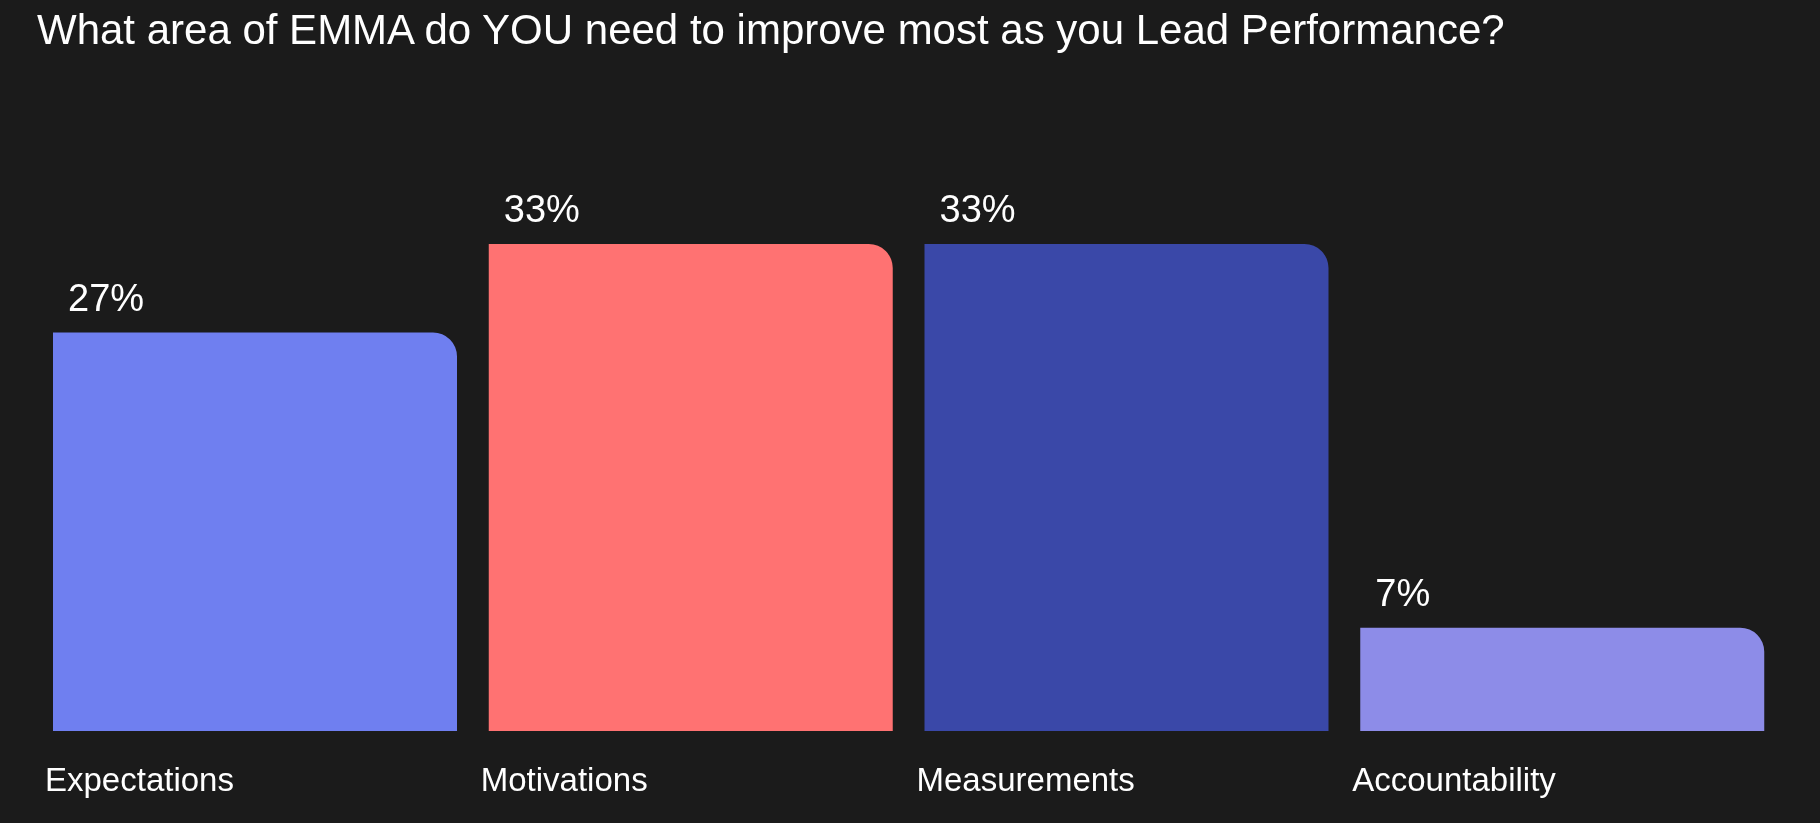 This screenshot has width=1820, height=823. What do you see at coordinates (1403, 592) in the screenshot?
I see `data-label: 7%` at bounding box center [1403, 592].